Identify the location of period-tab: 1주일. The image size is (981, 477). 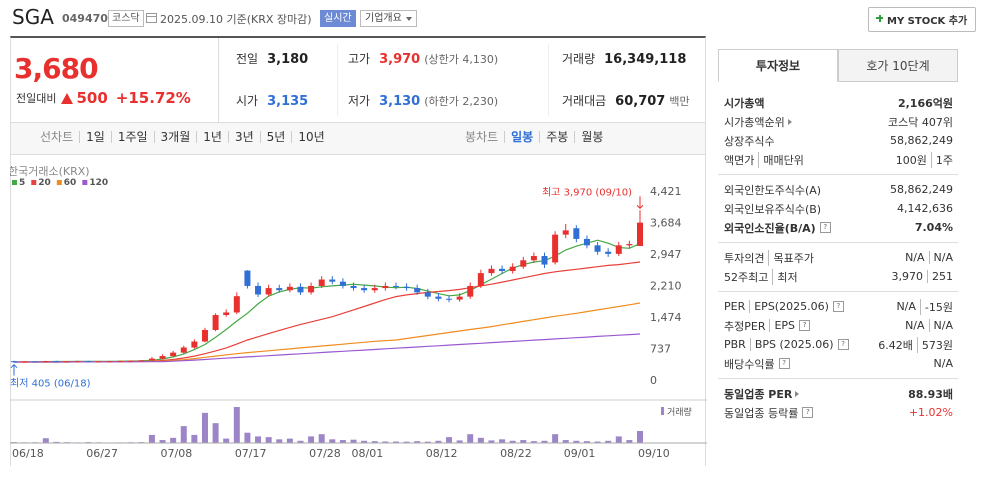
(132, 137).